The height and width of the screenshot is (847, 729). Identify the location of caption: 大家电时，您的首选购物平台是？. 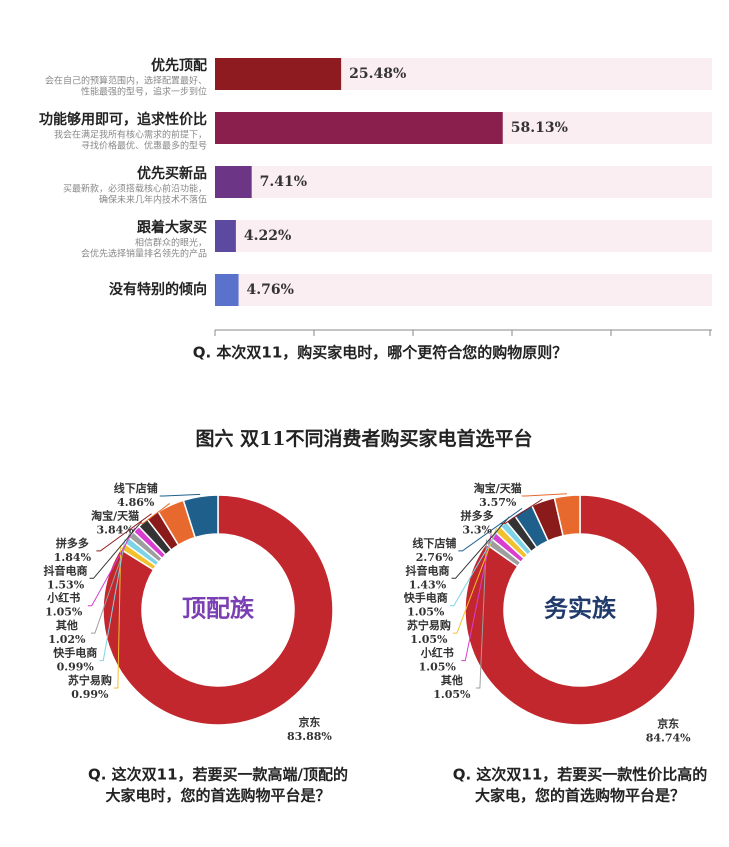
(217, 796).